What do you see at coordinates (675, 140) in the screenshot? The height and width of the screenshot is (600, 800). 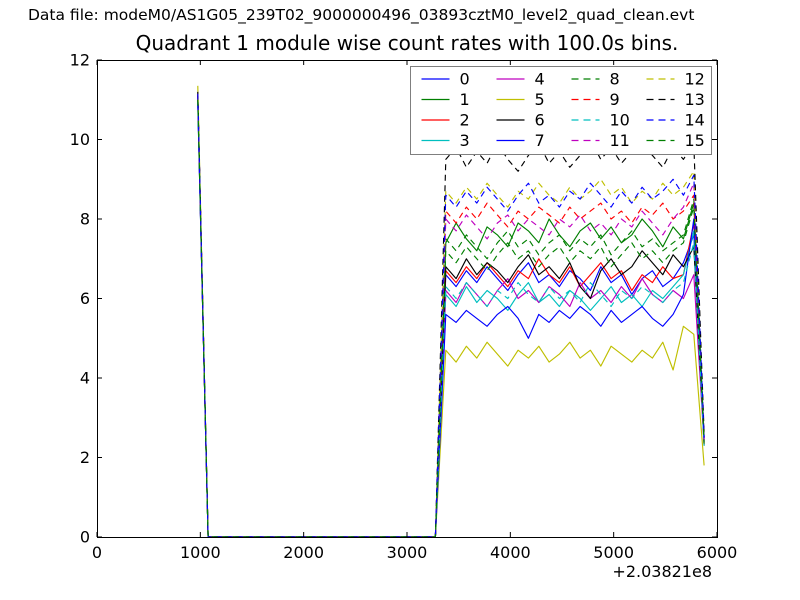 I see `legend-item-15: 15` at bounding box center [675, 140].